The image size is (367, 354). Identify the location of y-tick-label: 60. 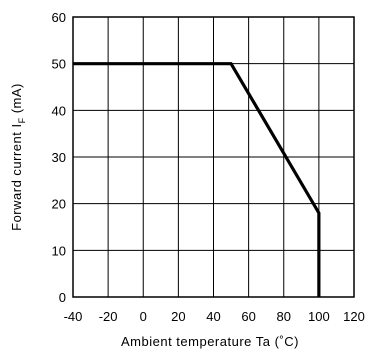
(59, 17).